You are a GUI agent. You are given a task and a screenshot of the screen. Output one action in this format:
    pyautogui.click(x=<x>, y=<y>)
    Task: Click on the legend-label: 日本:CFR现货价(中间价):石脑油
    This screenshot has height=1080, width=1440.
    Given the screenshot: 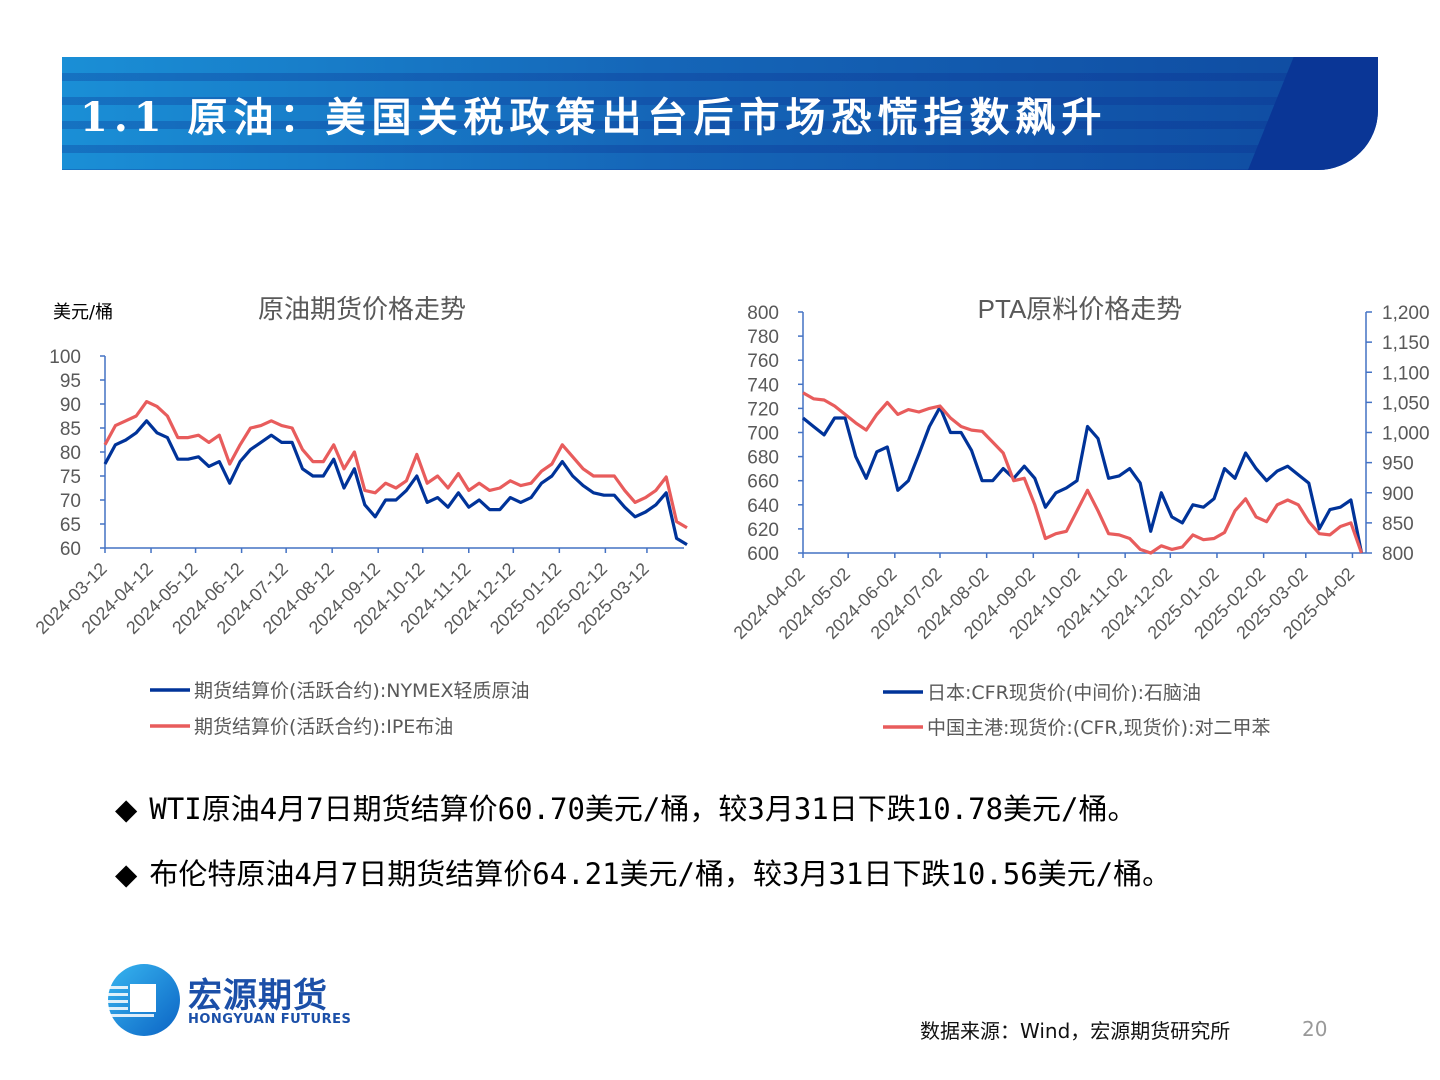 What is the action you would take?
    pyautogui.click(x=1064, y=693)
    